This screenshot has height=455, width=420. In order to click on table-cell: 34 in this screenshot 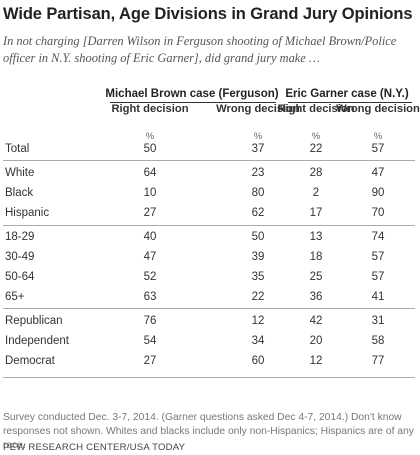, I will do `click(258, 341)`.